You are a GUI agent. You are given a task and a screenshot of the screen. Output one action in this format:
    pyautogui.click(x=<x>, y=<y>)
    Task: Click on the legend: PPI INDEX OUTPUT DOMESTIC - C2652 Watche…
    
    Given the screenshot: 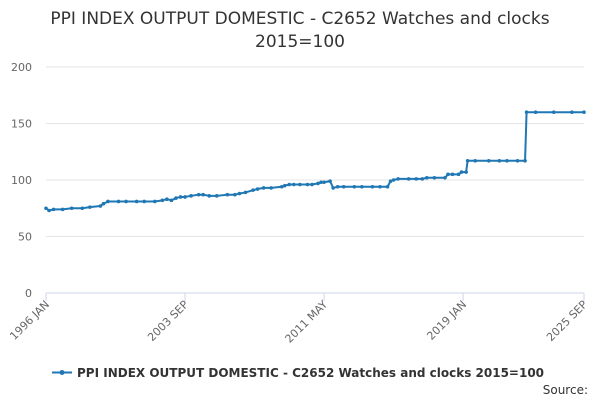 What is the action you would take?
    pyautogui.click(x=298, y=373)
    